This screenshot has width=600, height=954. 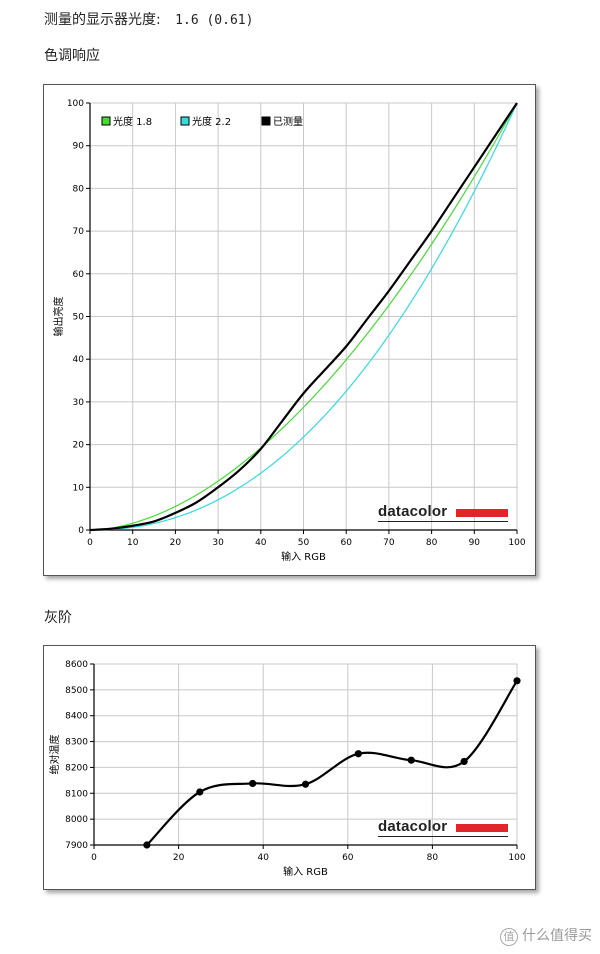 What do you see at coordinates (72, 56) in the screenshot?
I see `tone-response-title: 色调响应` at bounding box center [72, 56].